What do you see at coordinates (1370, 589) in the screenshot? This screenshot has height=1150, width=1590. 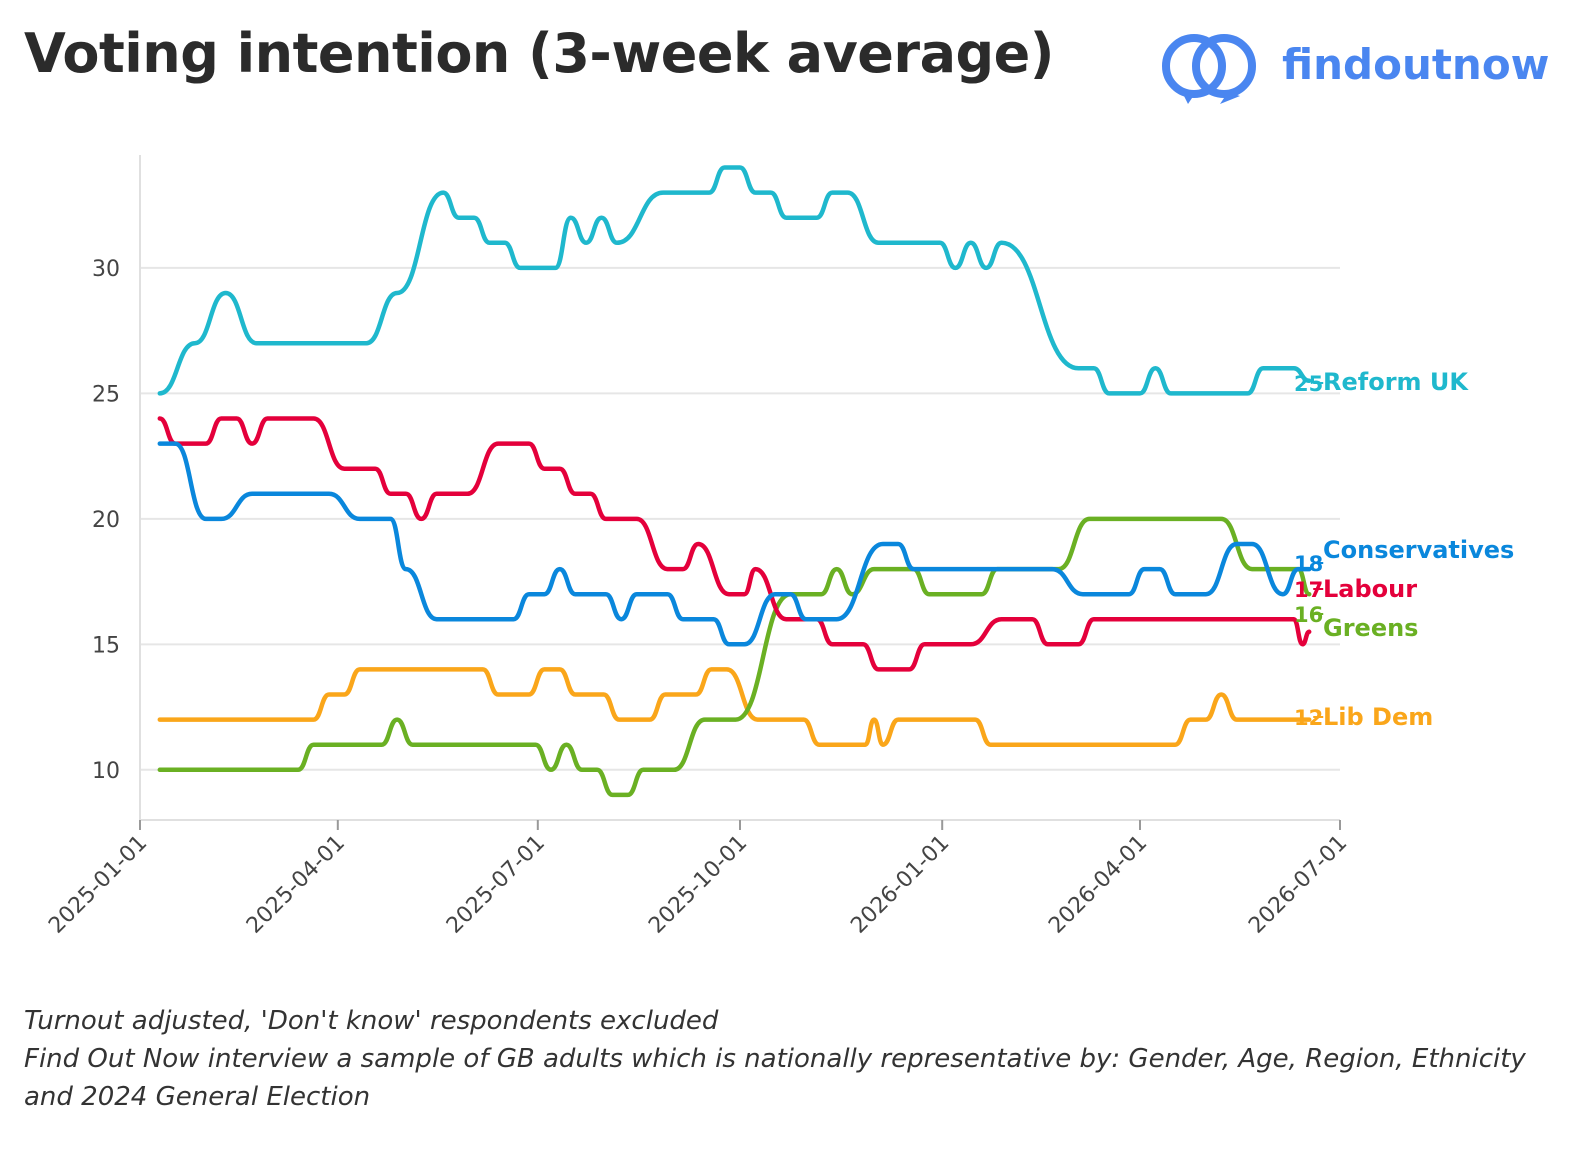 I see `series-label: Labour` at bounding box center [1370, 589].